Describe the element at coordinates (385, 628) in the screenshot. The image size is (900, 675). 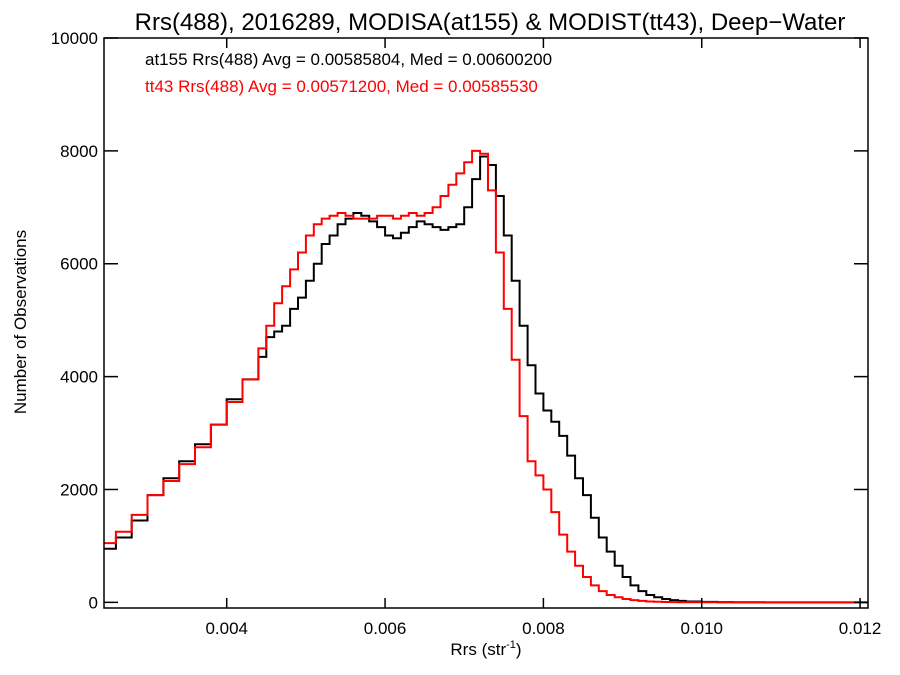
I see `x-tick-label: 0.006` at that location.